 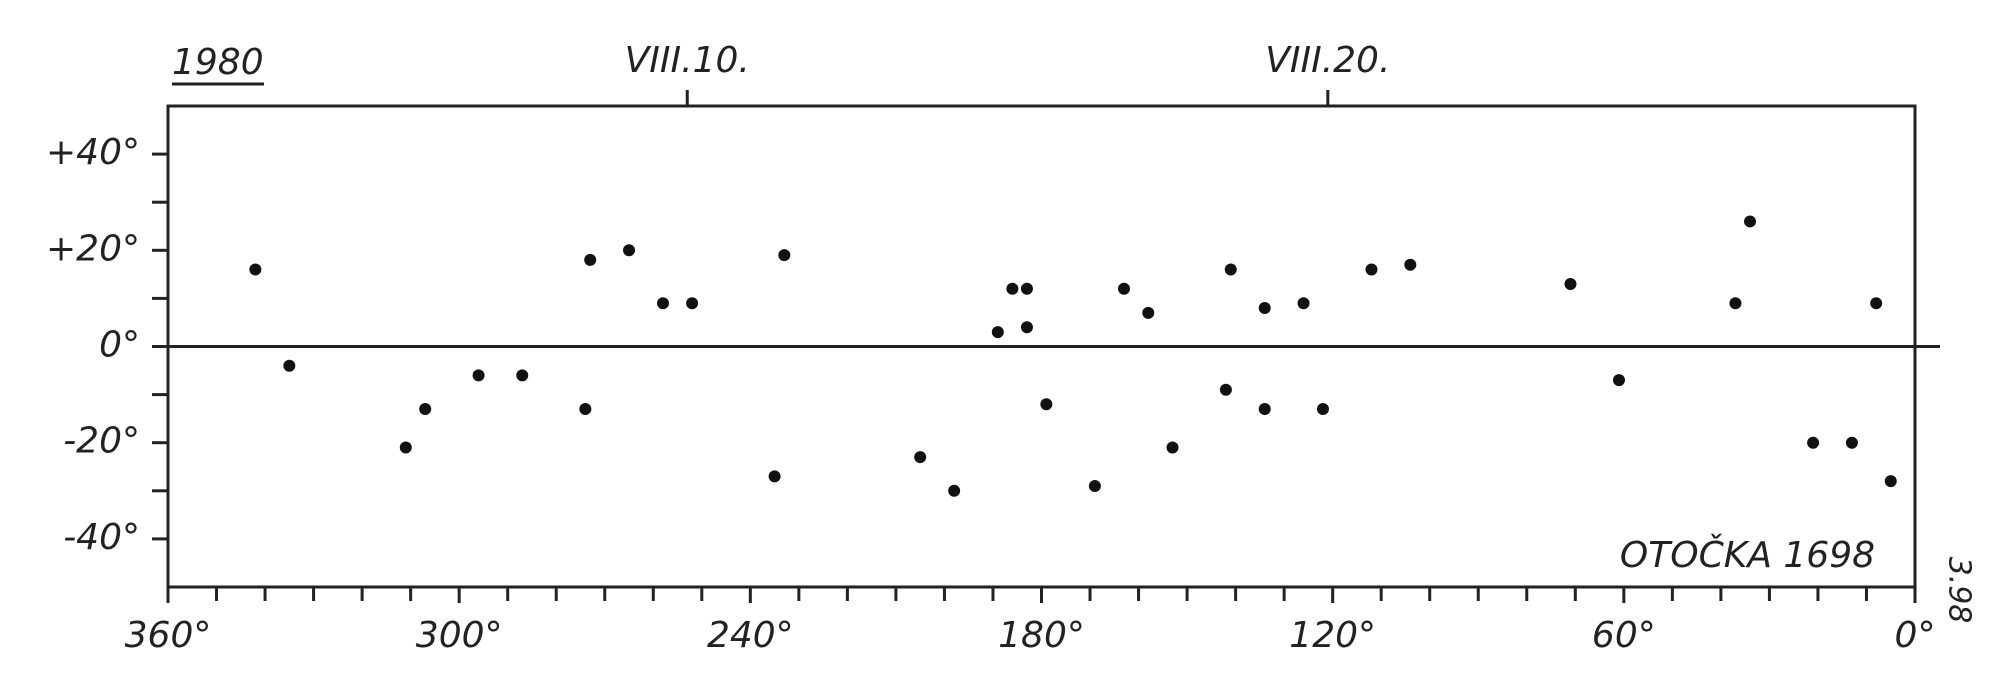 I want to click on x-tick-label: 120°, so click(x=1332, y=635).